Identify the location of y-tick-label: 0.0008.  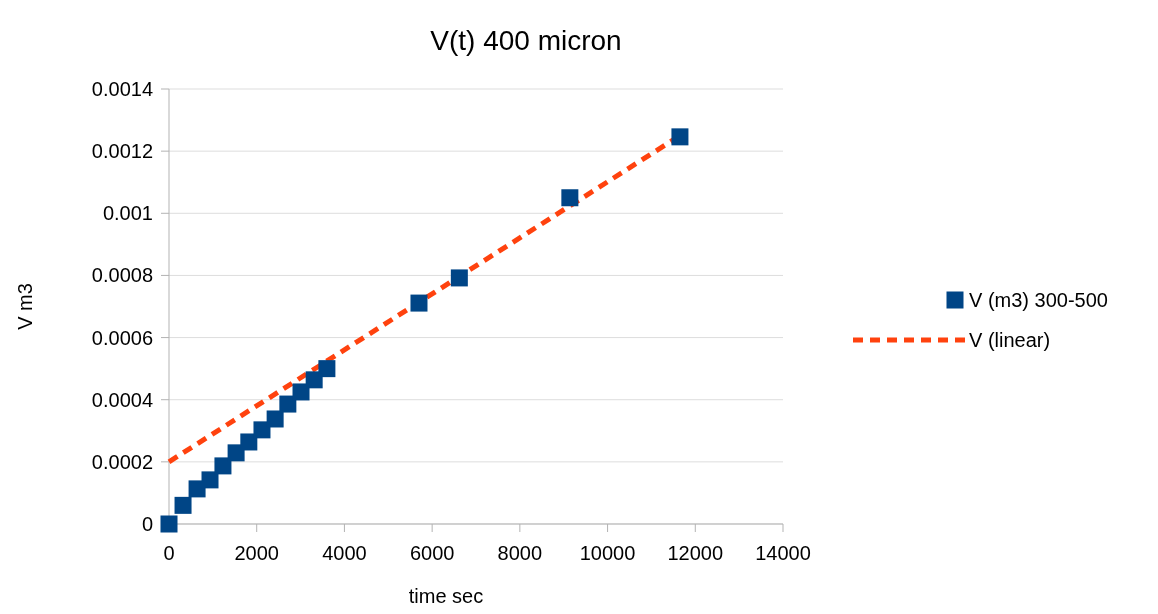
(122, 275).